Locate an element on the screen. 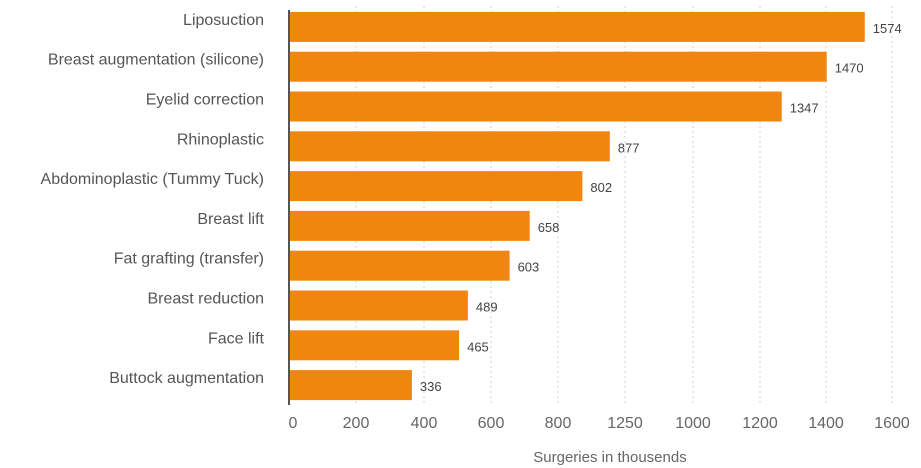  category-label: Liposuction is located at coordinates (223, 20).